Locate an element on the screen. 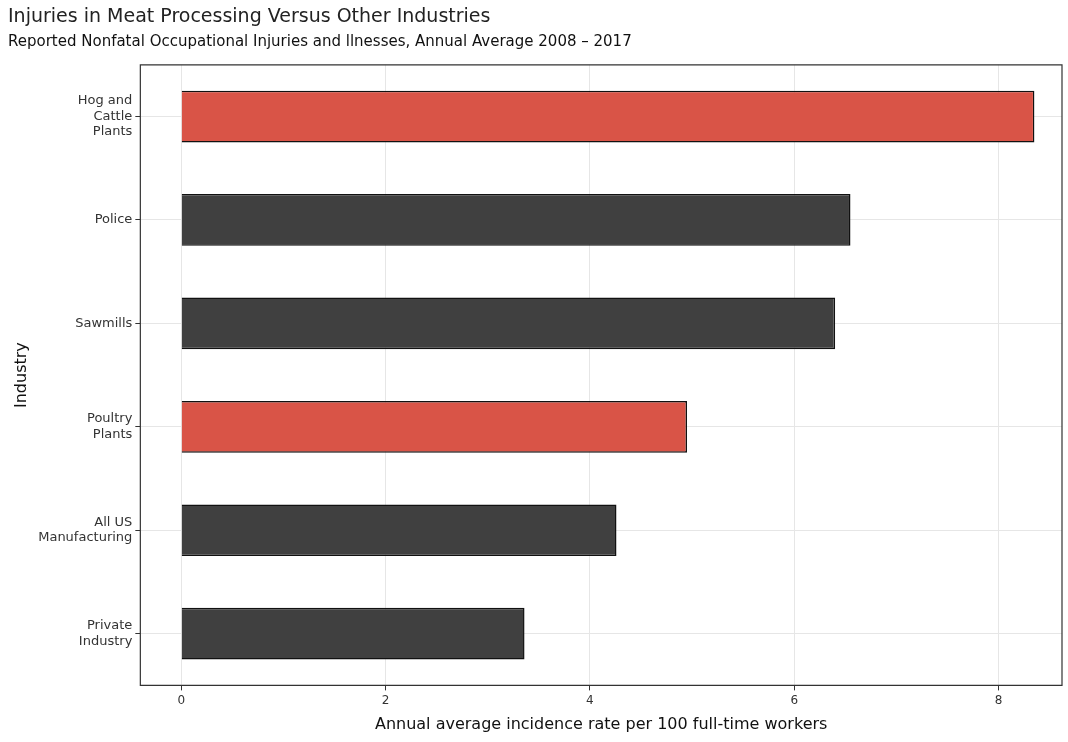 Image resolution: width=1068 pixels, height=742 pixels. y-tick-label: Sawmills is located at coordinates (104, 322).